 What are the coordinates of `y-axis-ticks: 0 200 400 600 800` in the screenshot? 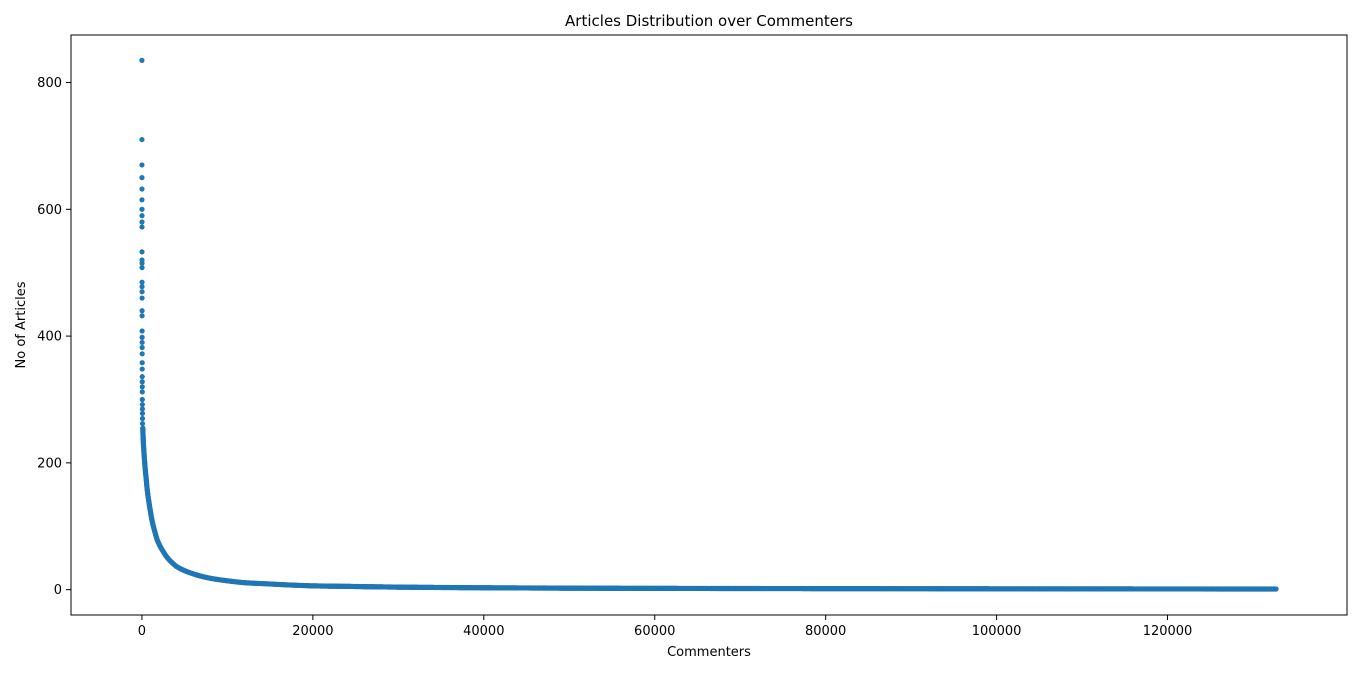 It's located at (54, 337).